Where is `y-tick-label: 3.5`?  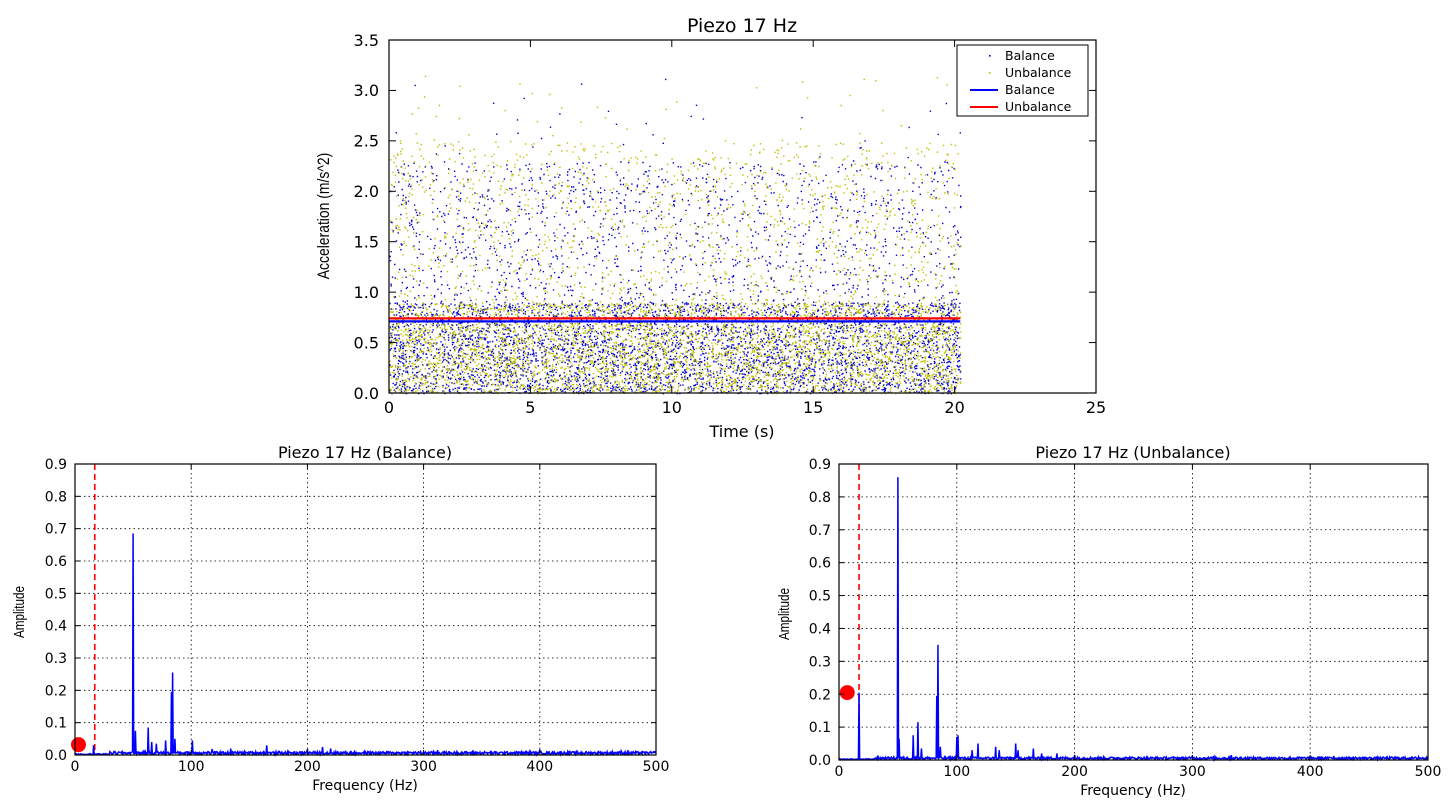 y-tick-label: 3.5 is located at coordinates (366, 40).